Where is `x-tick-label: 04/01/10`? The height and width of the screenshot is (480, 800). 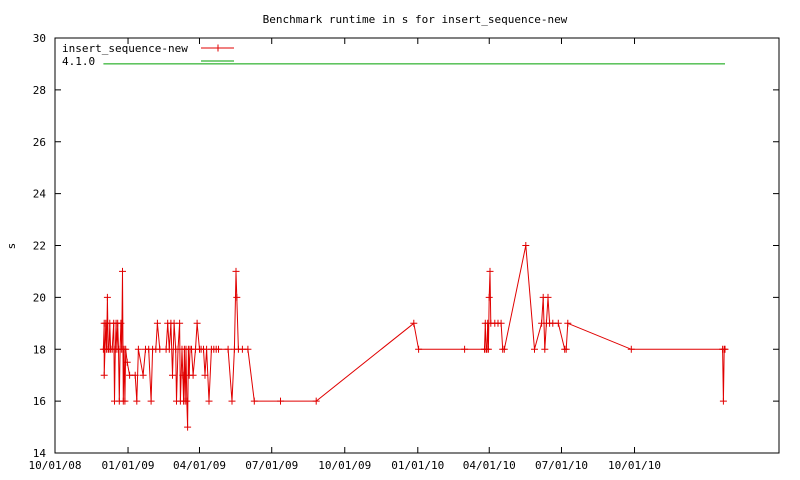 x-tick-label: 04/01/10 is located at coordinates (489, 465).